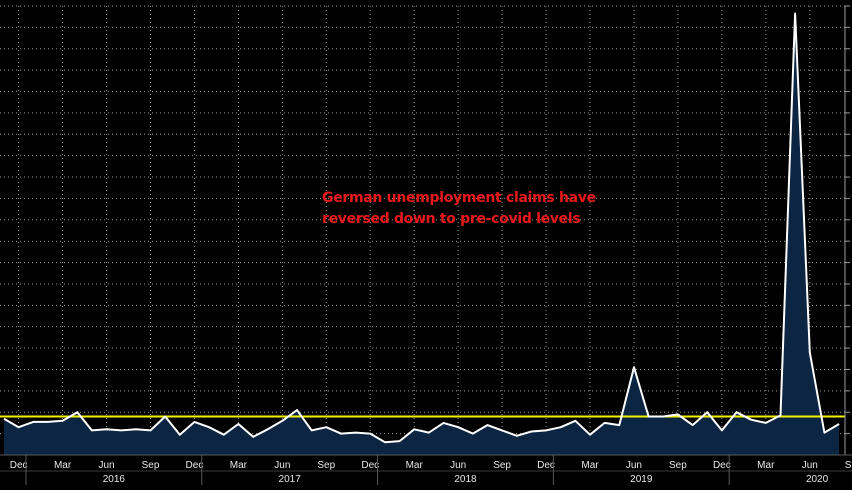 The image size is (852, 490). What do you see at coordinates (817, 479) in the screenshot?
I see `x-year-label: 2020` at bounding box center [817, 479].